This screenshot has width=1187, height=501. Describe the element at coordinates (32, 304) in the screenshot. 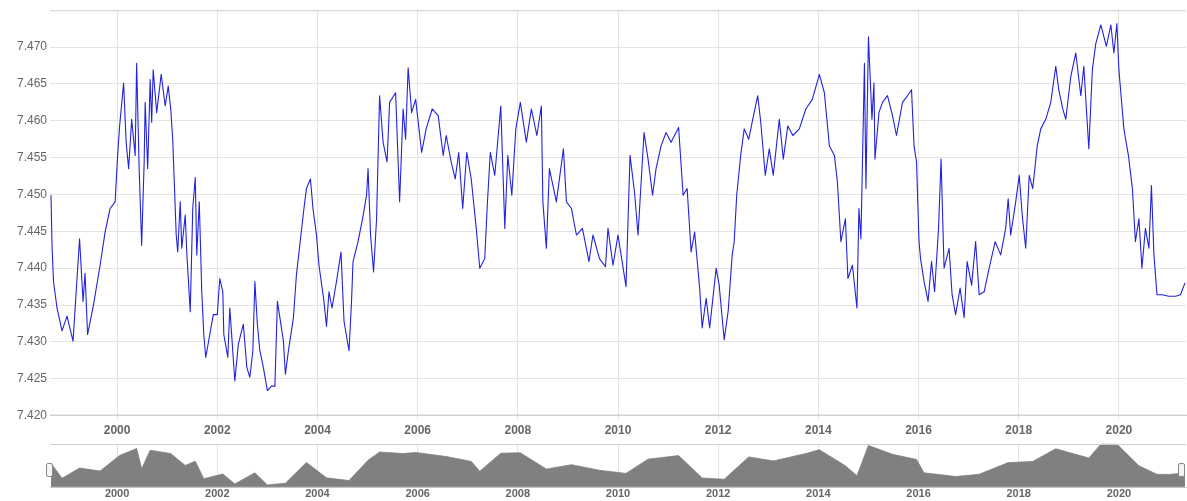

I see `y-tick-label: 7.435` at that location.